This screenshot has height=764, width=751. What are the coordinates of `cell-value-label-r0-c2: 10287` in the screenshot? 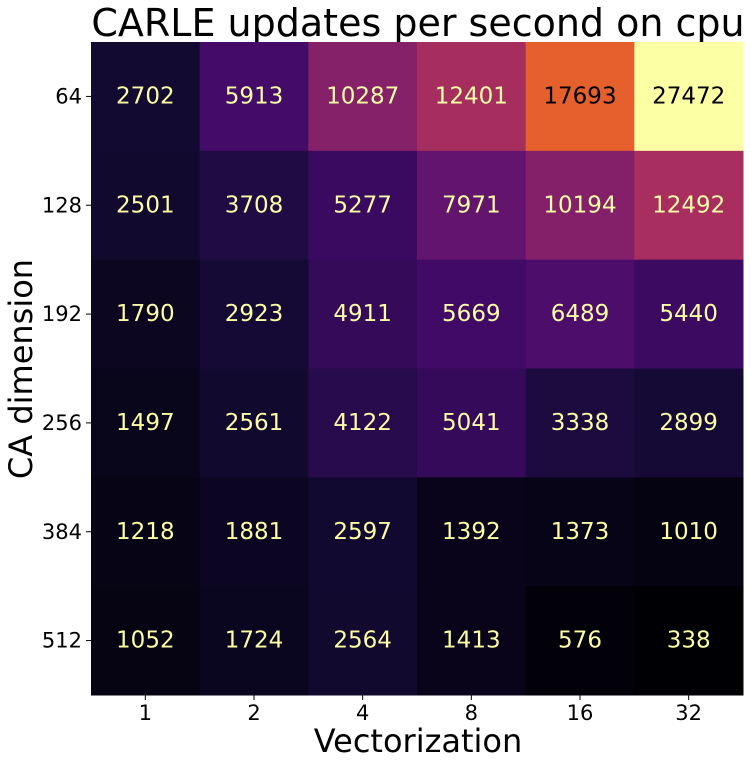 It's located at (362, 96).